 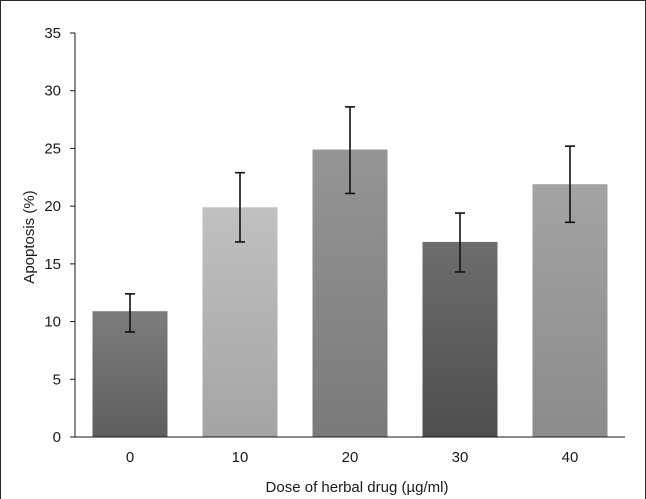 What do you see at coordinates (52, 148) in the screenshot?
I see `y-tick-label-25: 25` at bounding box center [52, 148].